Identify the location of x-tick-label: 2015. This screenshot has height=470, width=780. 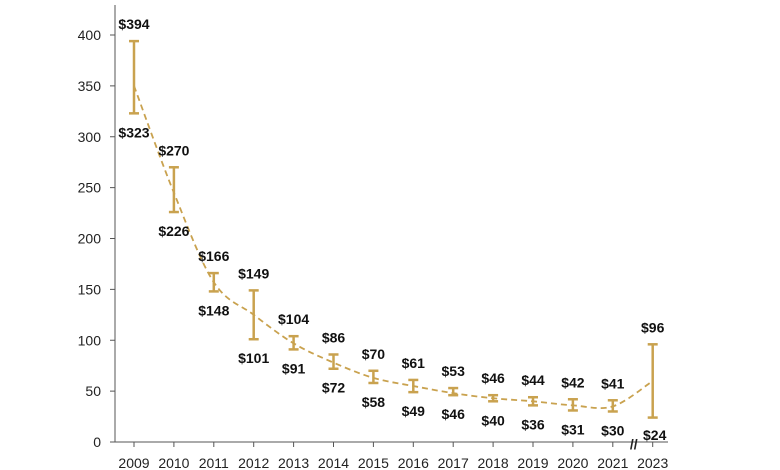
(373, 462).